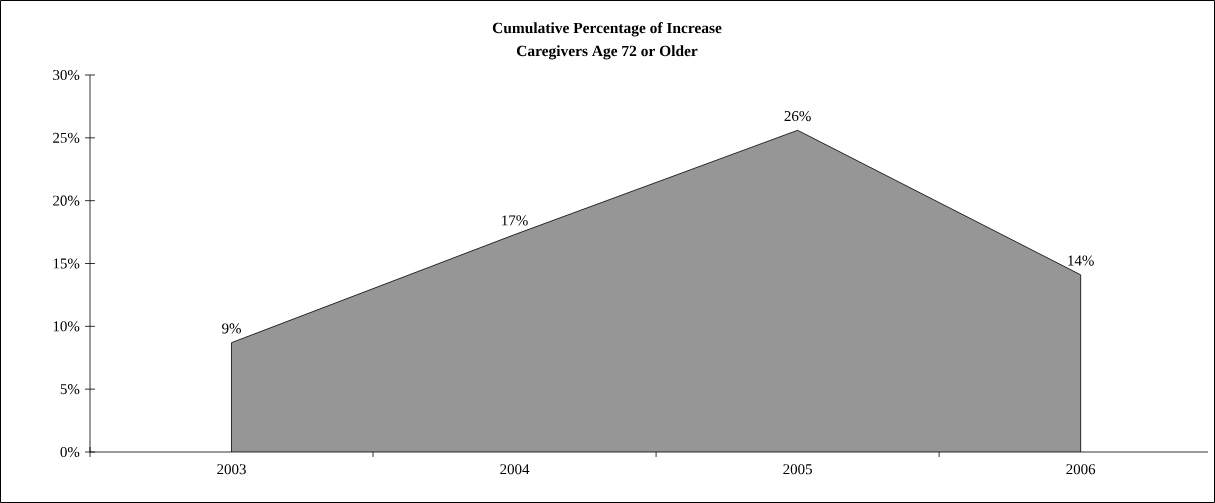 The height and width of the screenshot is (503, 1215). I want to click on x-tick-label: 2003, so click(231, 469).